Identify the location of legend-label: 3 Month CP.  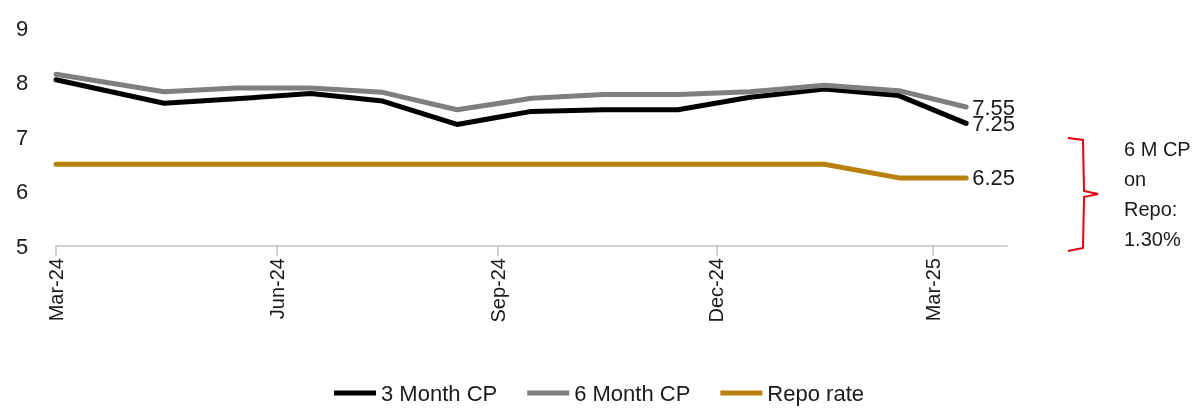
(439, 393).